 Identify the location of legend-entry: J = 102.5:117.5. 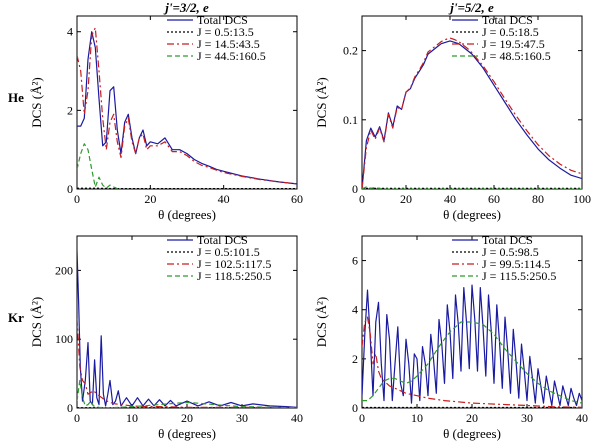
(234, 264).